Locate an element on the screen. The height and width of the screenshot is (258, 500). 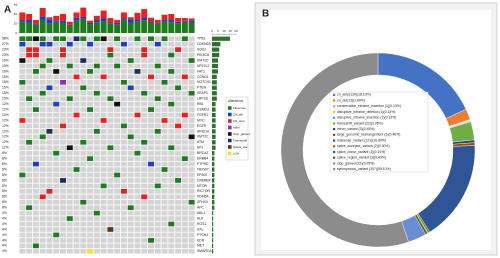
gene-label: CCND1 is located at coordinates (203, 77).